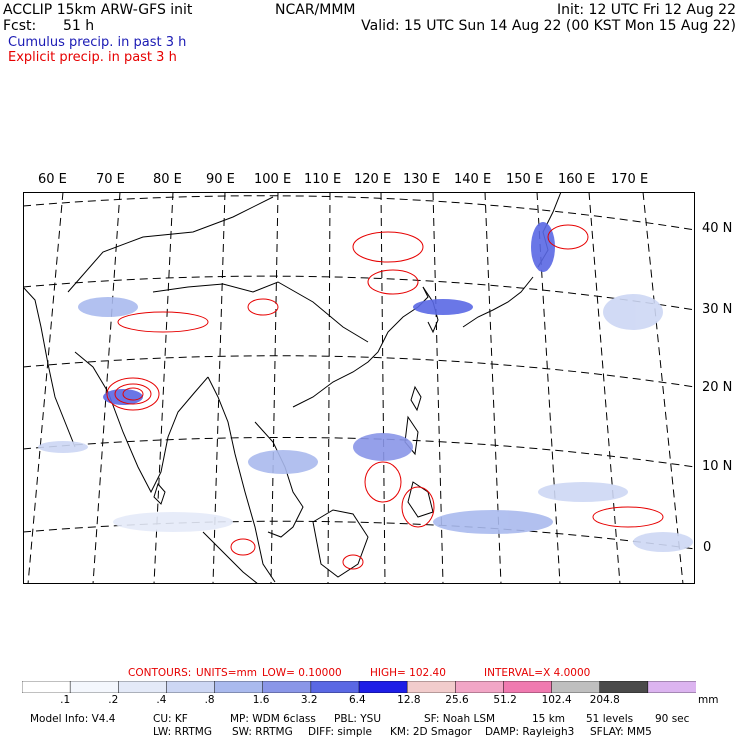  Describe the element at coordinates (549, 719) in the screenshot. I see `footer-resolution: 15 km` at that location.